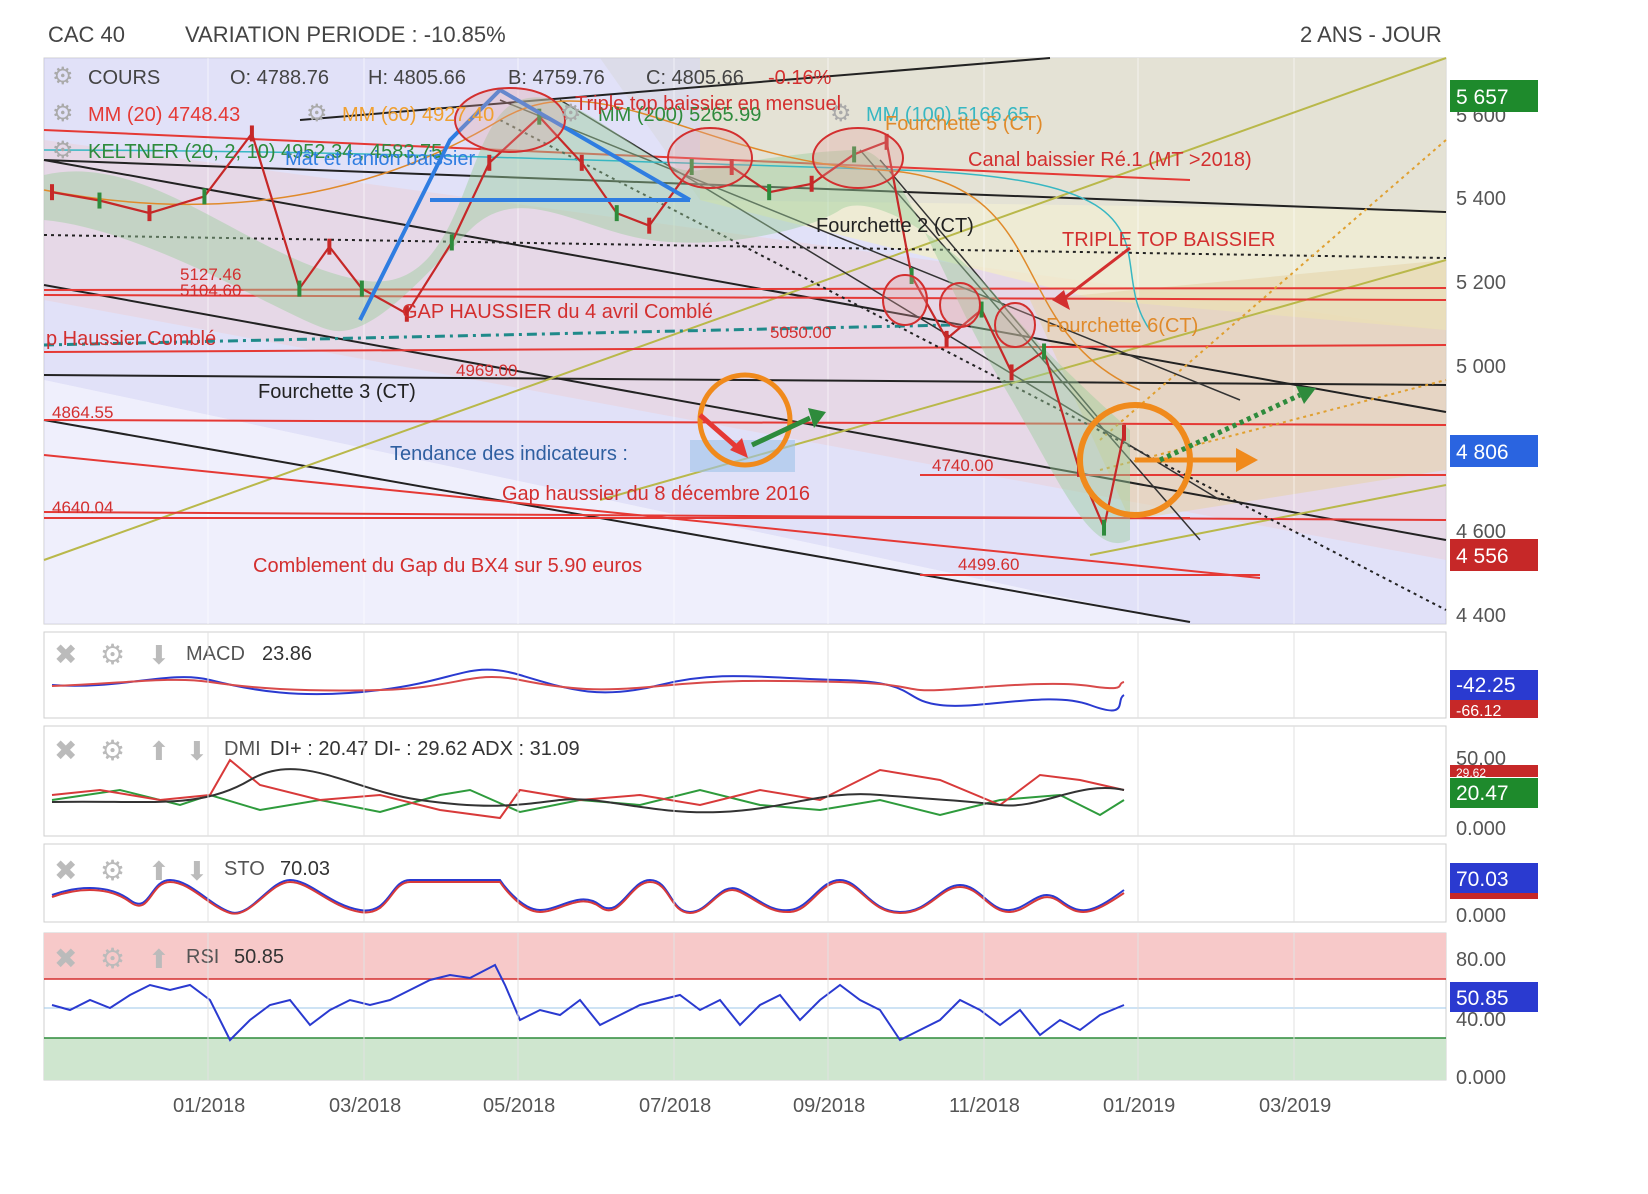 The width and height of the screenshot is (1648, 1194). I want to click on y-tick-label: 5 000, so click(1481, 367).